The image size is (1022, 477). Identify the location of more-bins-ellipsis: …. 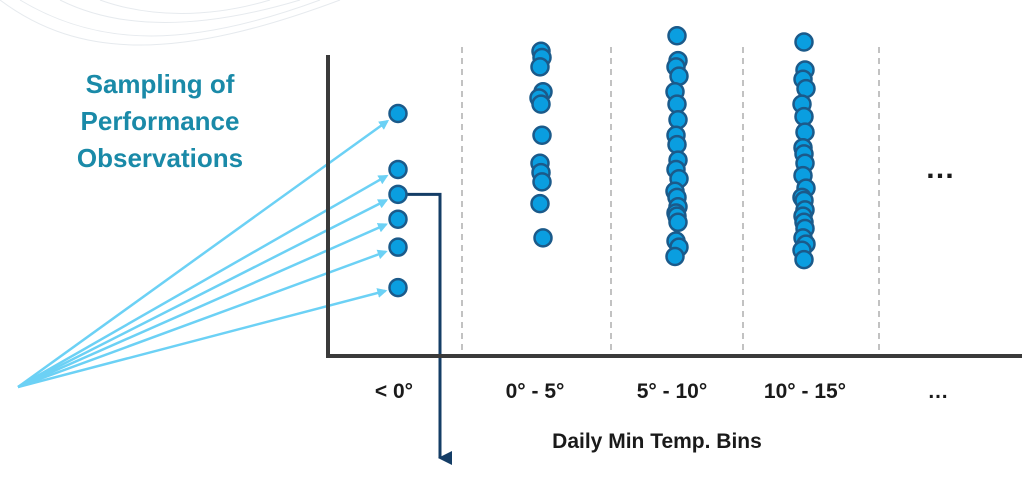
(940, 168).